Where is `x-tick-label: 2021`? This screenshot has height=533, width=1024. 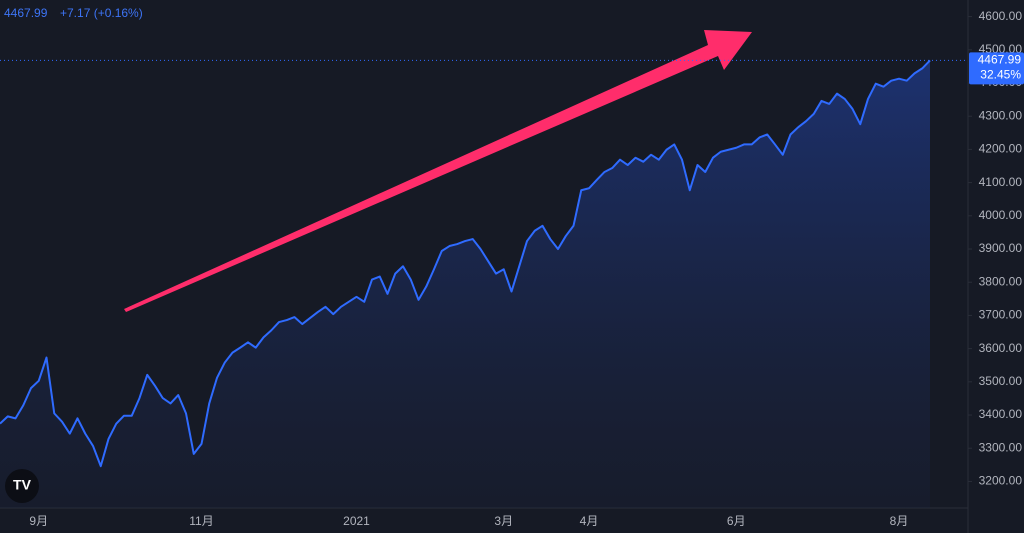 x-tick-label: 2021 is located at coordinates (356, 521).